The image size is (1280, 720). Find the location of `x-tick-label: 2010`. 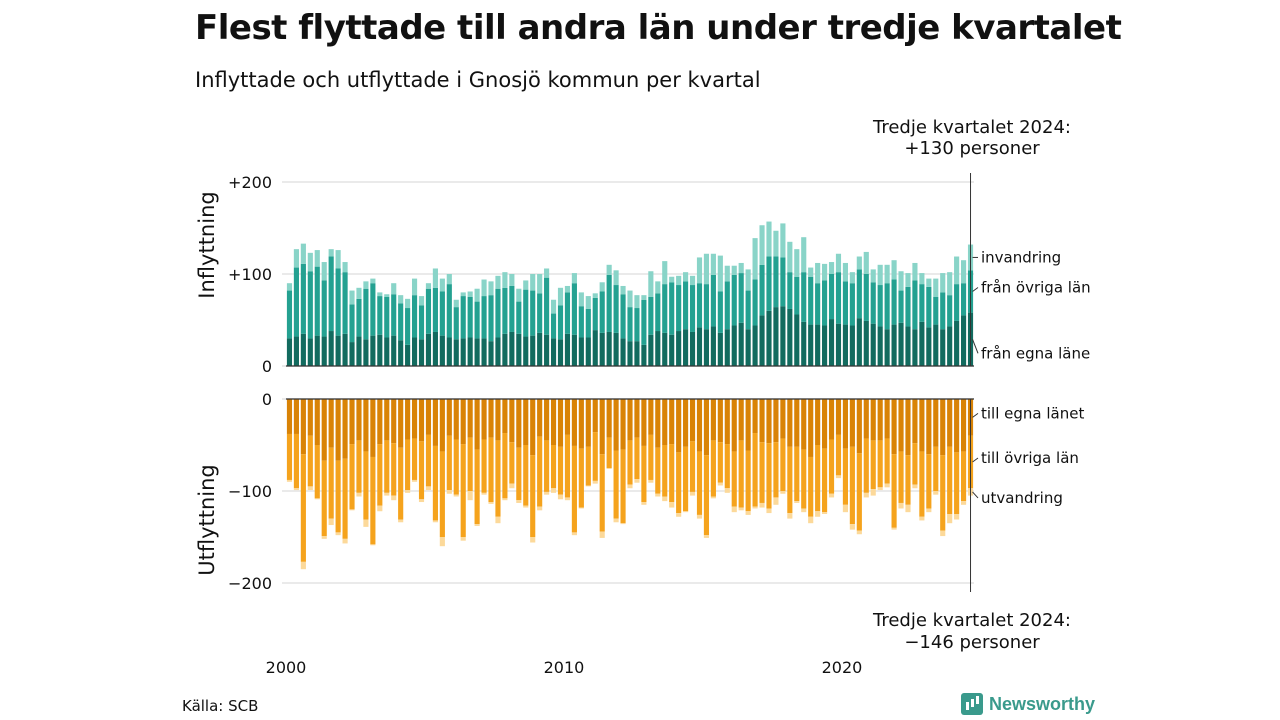

x-tick-label: 2010 is located at coordinates (564, 667).